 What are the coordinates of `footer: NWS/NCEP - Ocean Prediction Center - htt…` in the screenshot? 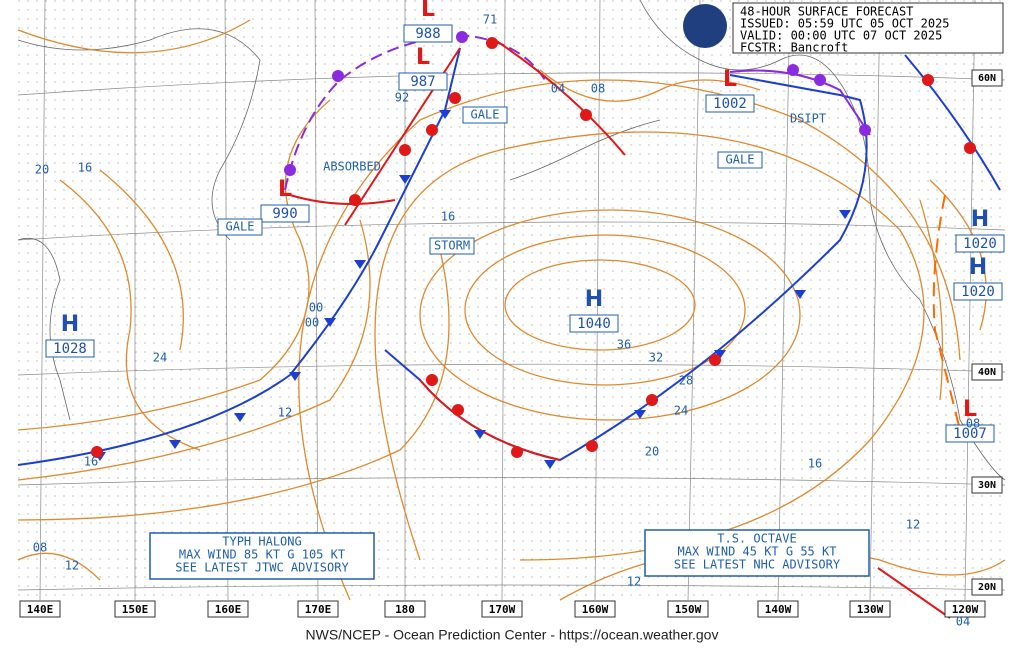 It's located at (512, 635).